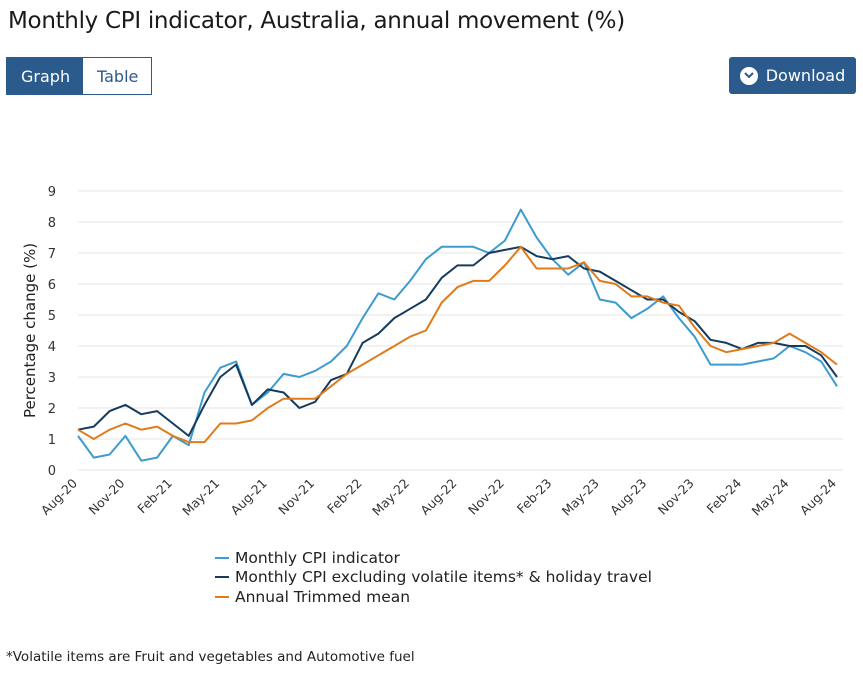 This screenshot has width=863, height=678. Describe the element at coordinates (52, 192) in the screenshot. I see `y-tick-label: 9` at that location.